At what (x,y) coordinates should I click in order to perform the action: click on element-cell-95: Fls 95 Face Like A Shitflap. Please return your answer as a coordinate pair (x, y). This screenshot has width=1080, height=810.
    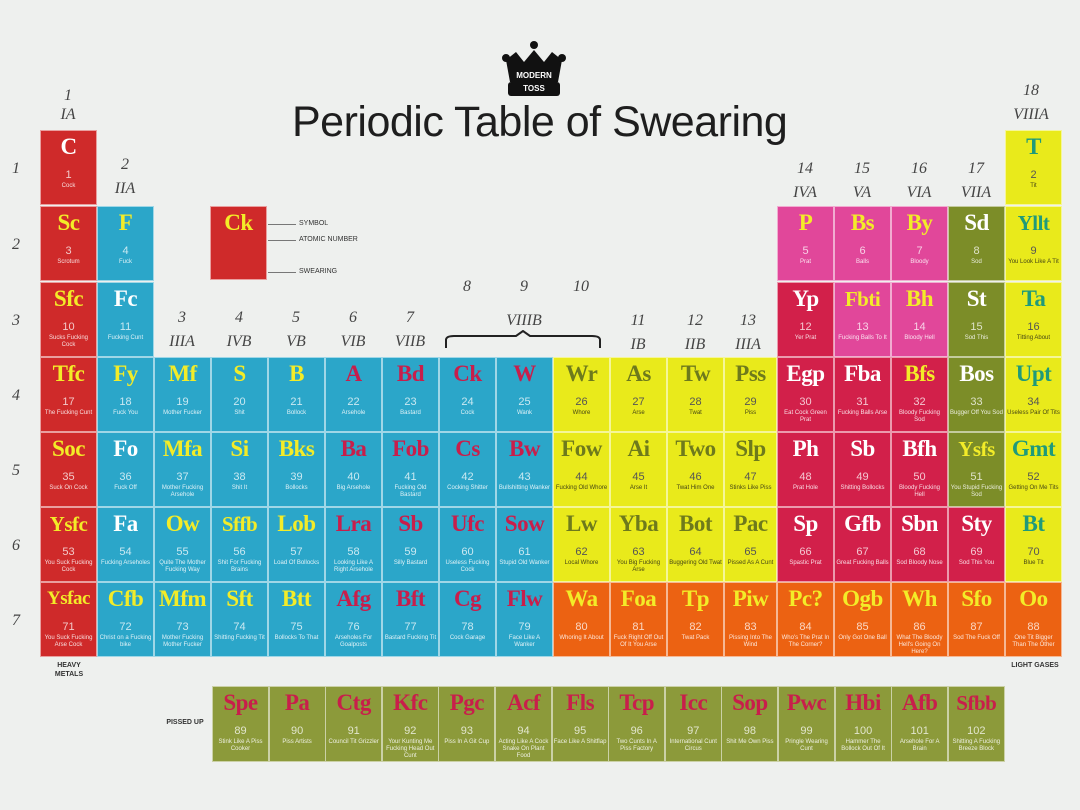
    Looking at the image, I should click on (580, 724).